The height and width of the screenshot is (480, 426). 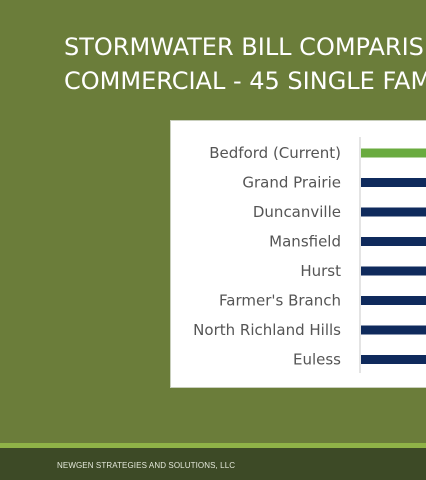 I want to click on title-line-2: COMMERCIAL - 45 SINGLE FAM, so click(x=245, y=81).